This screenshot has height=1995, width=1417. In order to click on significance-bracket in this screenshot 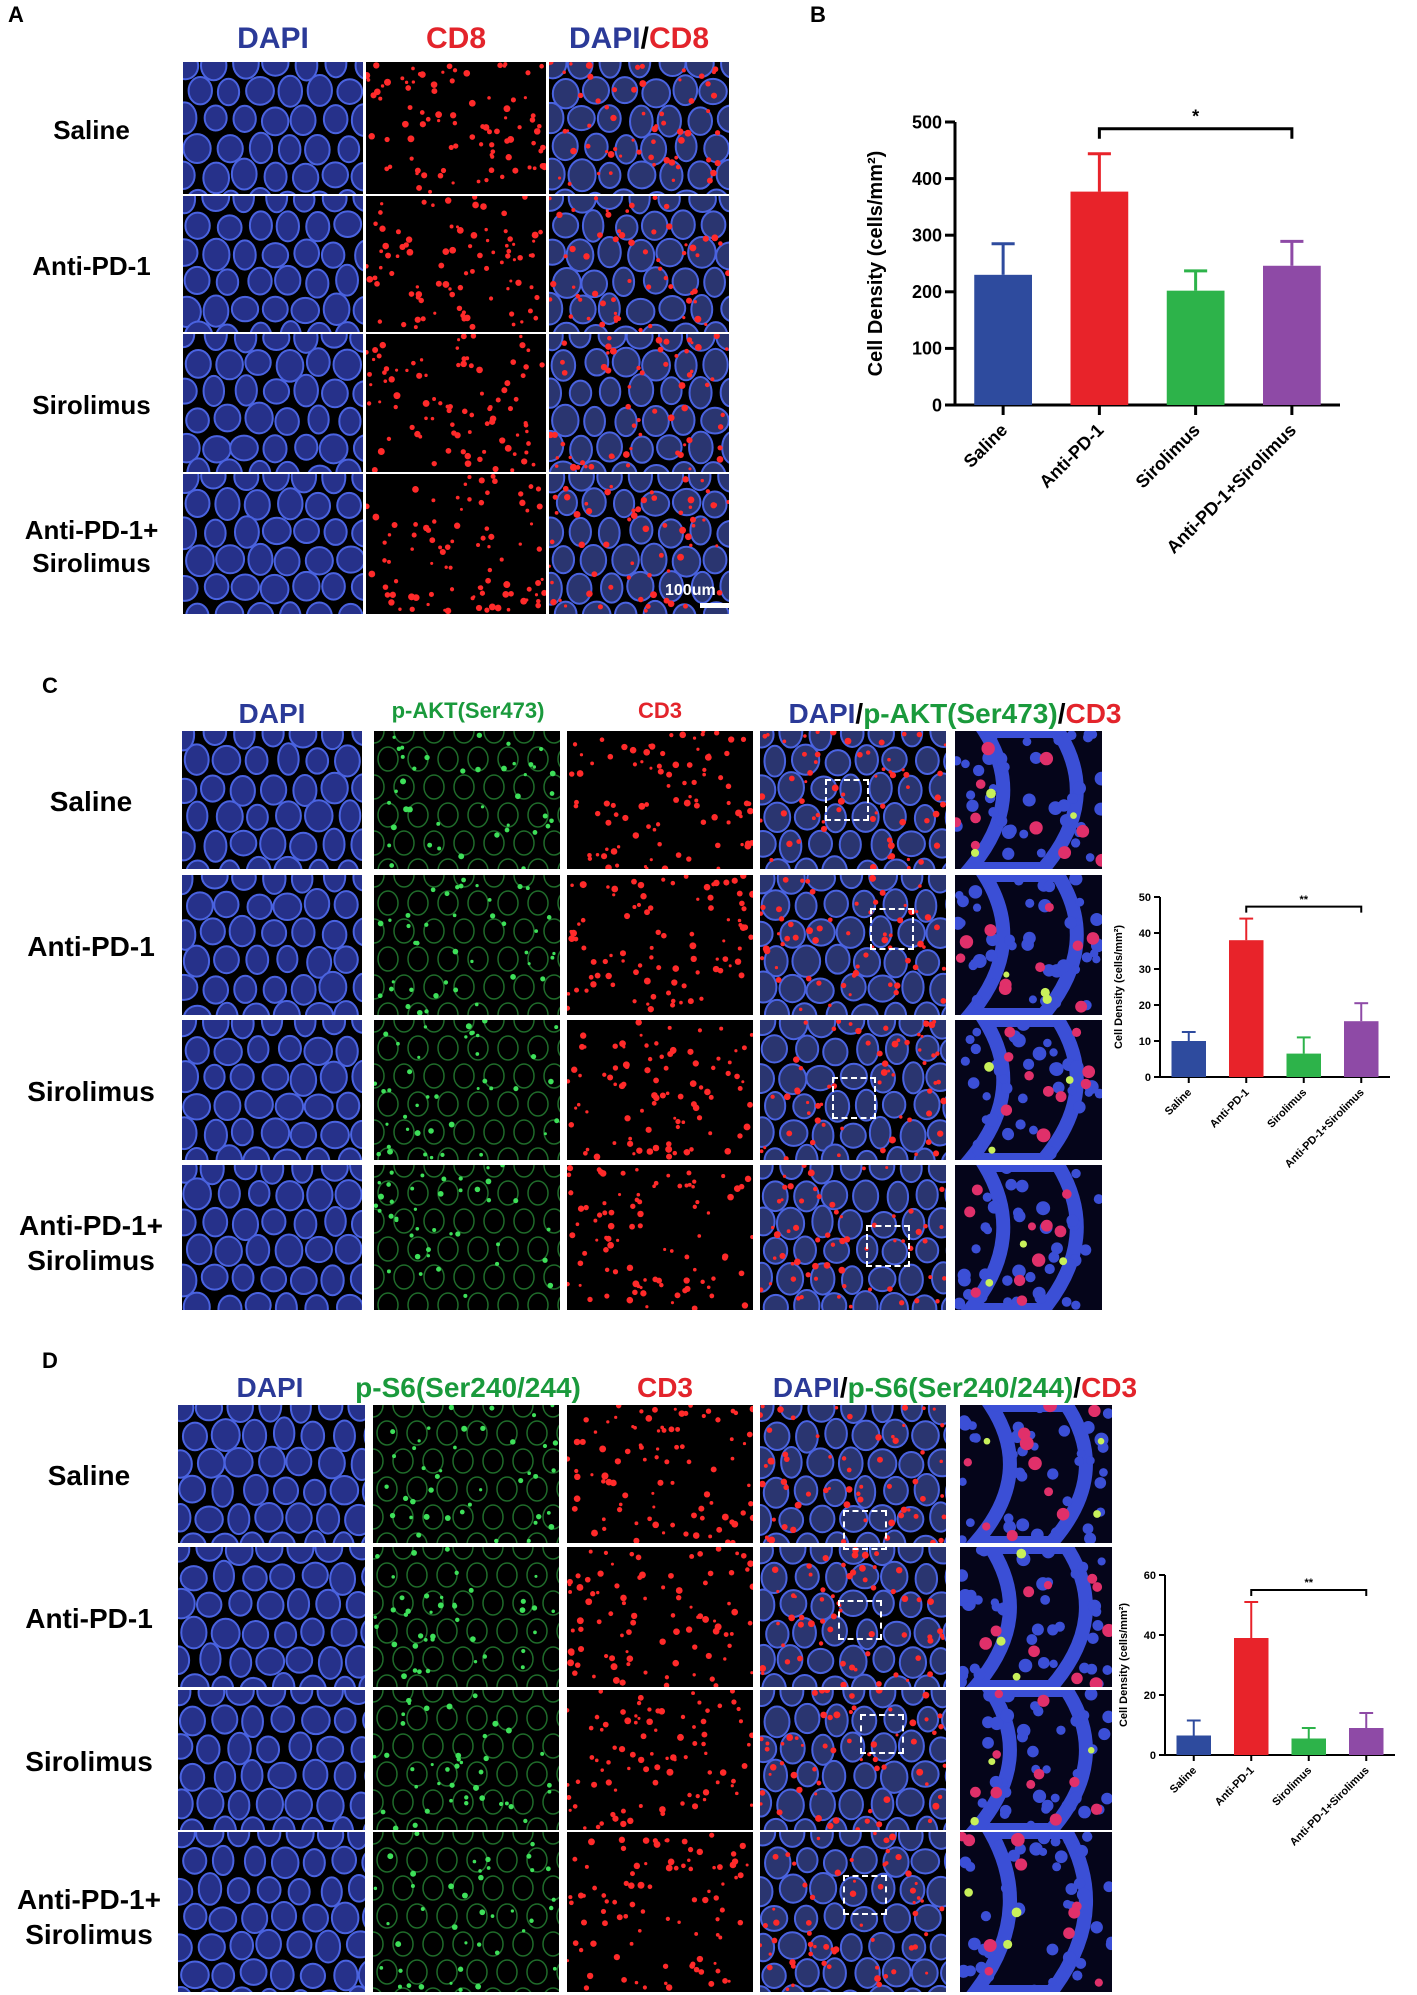, I will do `click(1304, 909)`.